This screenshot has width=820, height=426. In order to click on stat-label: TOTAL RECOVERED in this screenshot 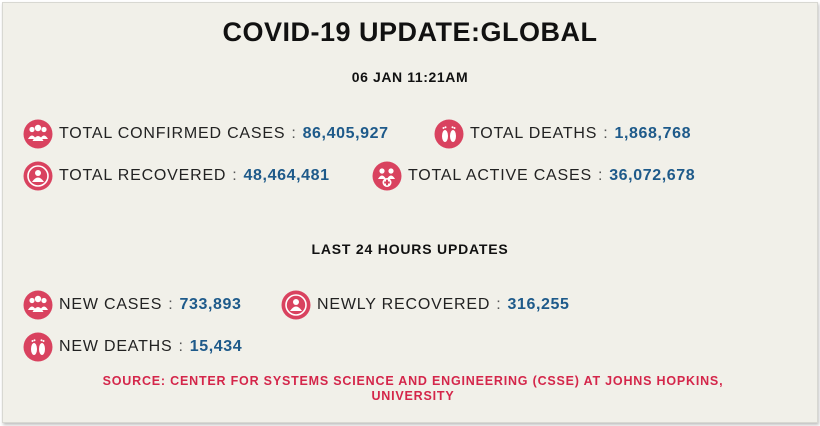, I will do `click(143, 175)`.